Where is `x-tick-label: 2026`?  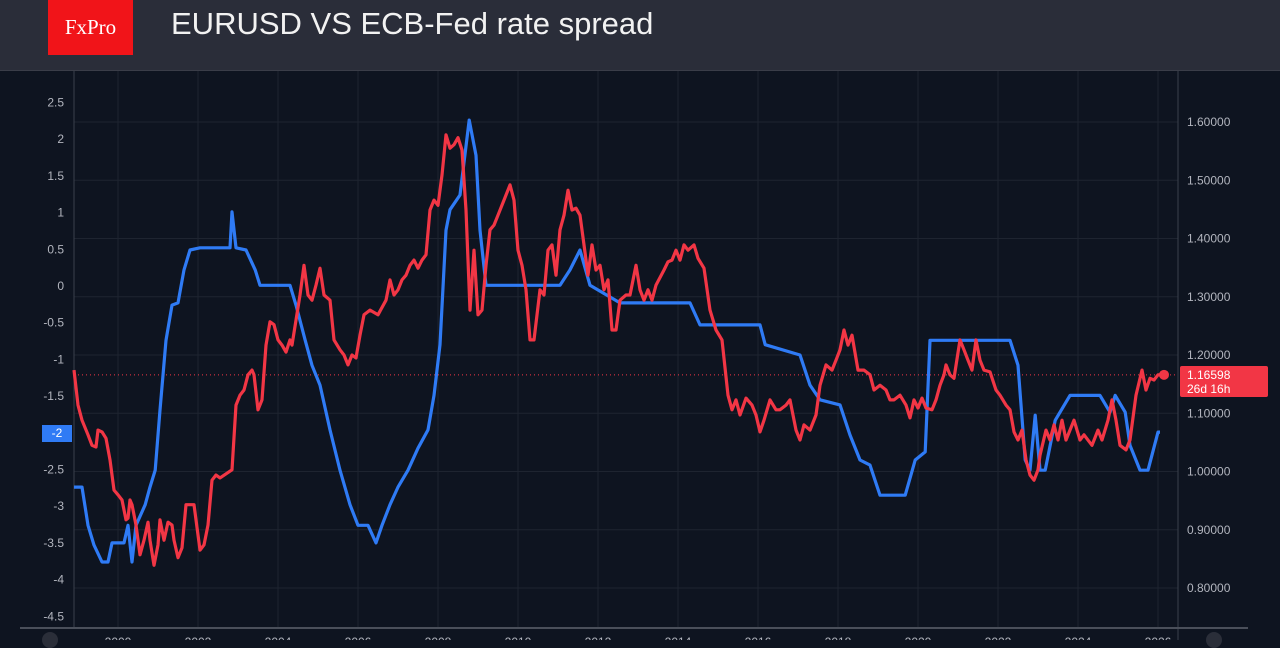
x-tick-label: 2026 is located at coordinates (1158, 637).